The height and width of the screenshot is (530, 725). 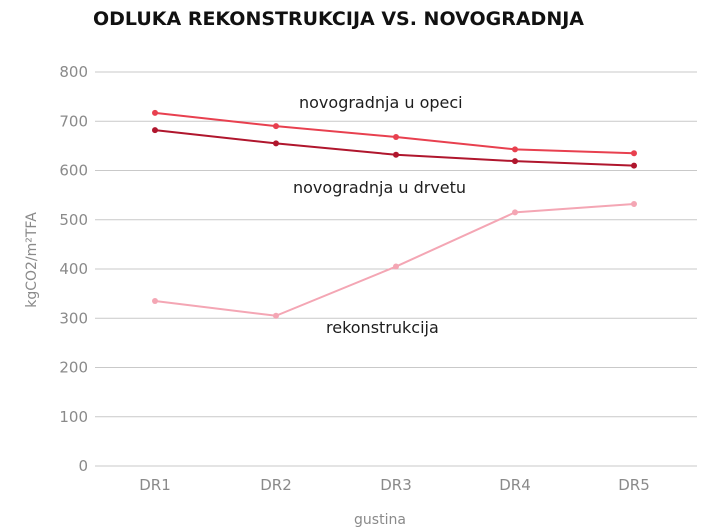 I want to click on series-novogradnja-u-drvetu, so click(x=394, y=148).